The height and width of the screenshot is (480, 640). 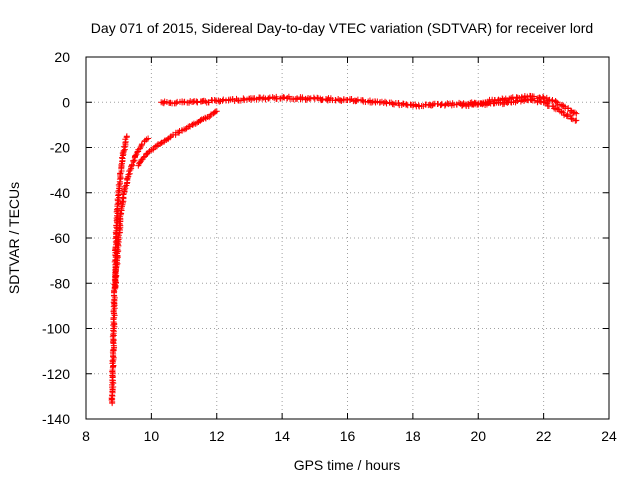 What do you see at coordinates (282, 436) in the screenshot?
I see `x-tick-label: 14` at bounding box center [282, 436].